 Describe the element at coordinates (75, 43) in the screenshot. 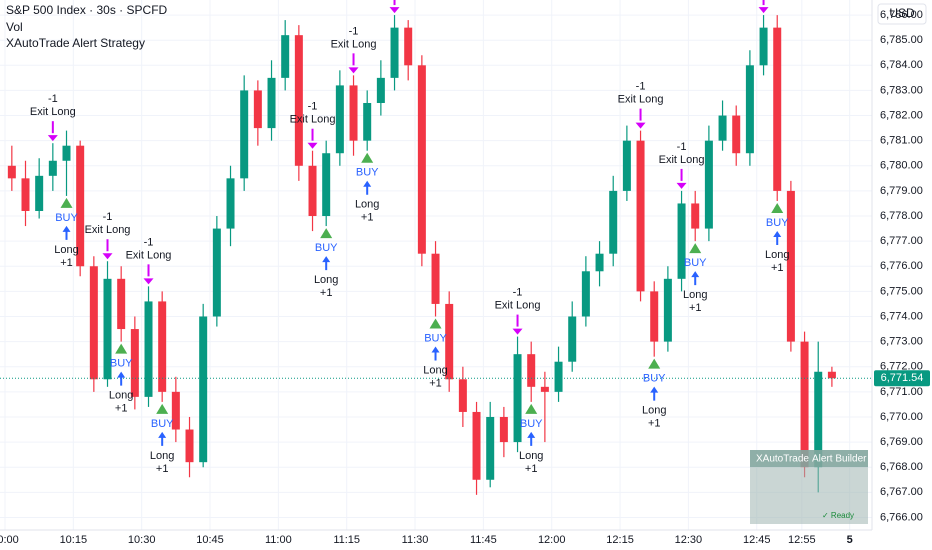

I see `indicator-name: XAutoTrade Alert Strategy` at that location.